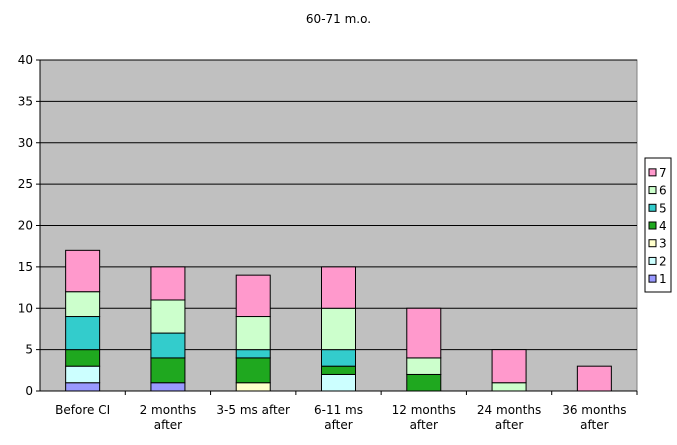 The width and height of the screenshot is (677, 445). Describe the element at coordinates (25, 267) in the screenshot. I see `y-tick-label: 15` at that location.